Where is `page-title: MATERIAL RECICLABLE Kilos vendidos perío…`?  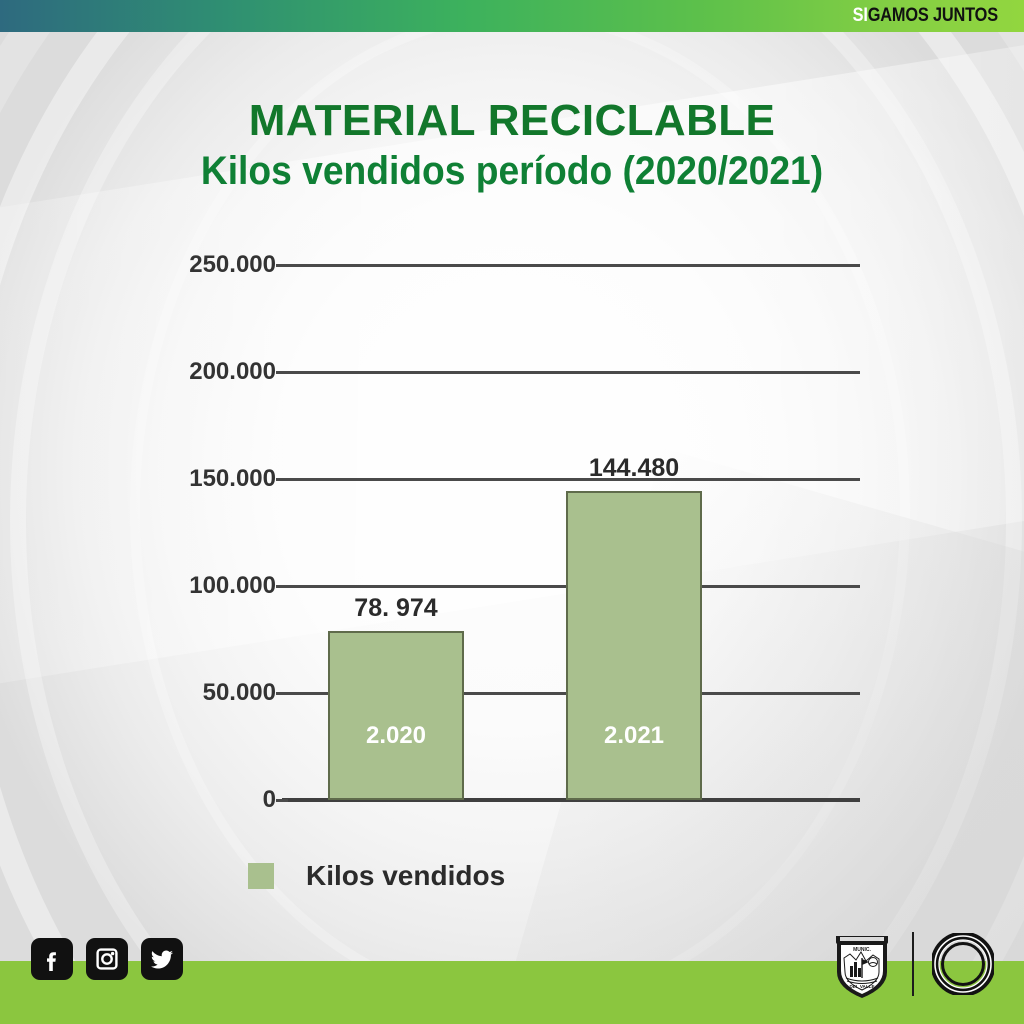 page-title: MATERIAL RECICLABLE Kilos vendidos perío… is located at coordinates (512, 145).